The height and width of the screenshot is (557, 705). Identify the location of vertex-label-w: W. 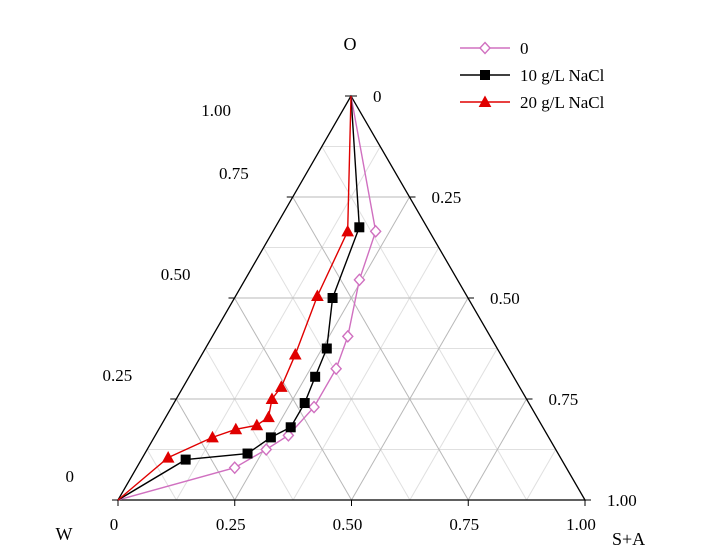
(64, 534).